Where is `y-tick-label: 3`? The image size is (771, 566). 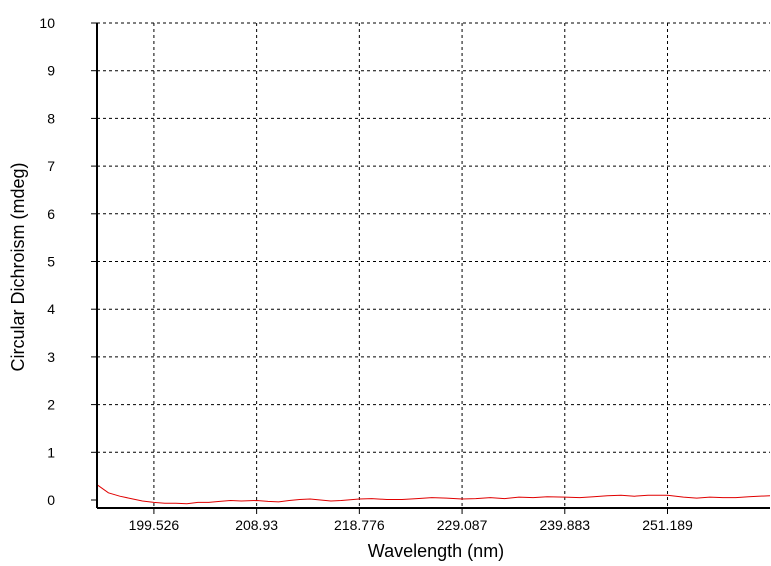 y-tick-label: 3 is located at coordinates (51, 357).